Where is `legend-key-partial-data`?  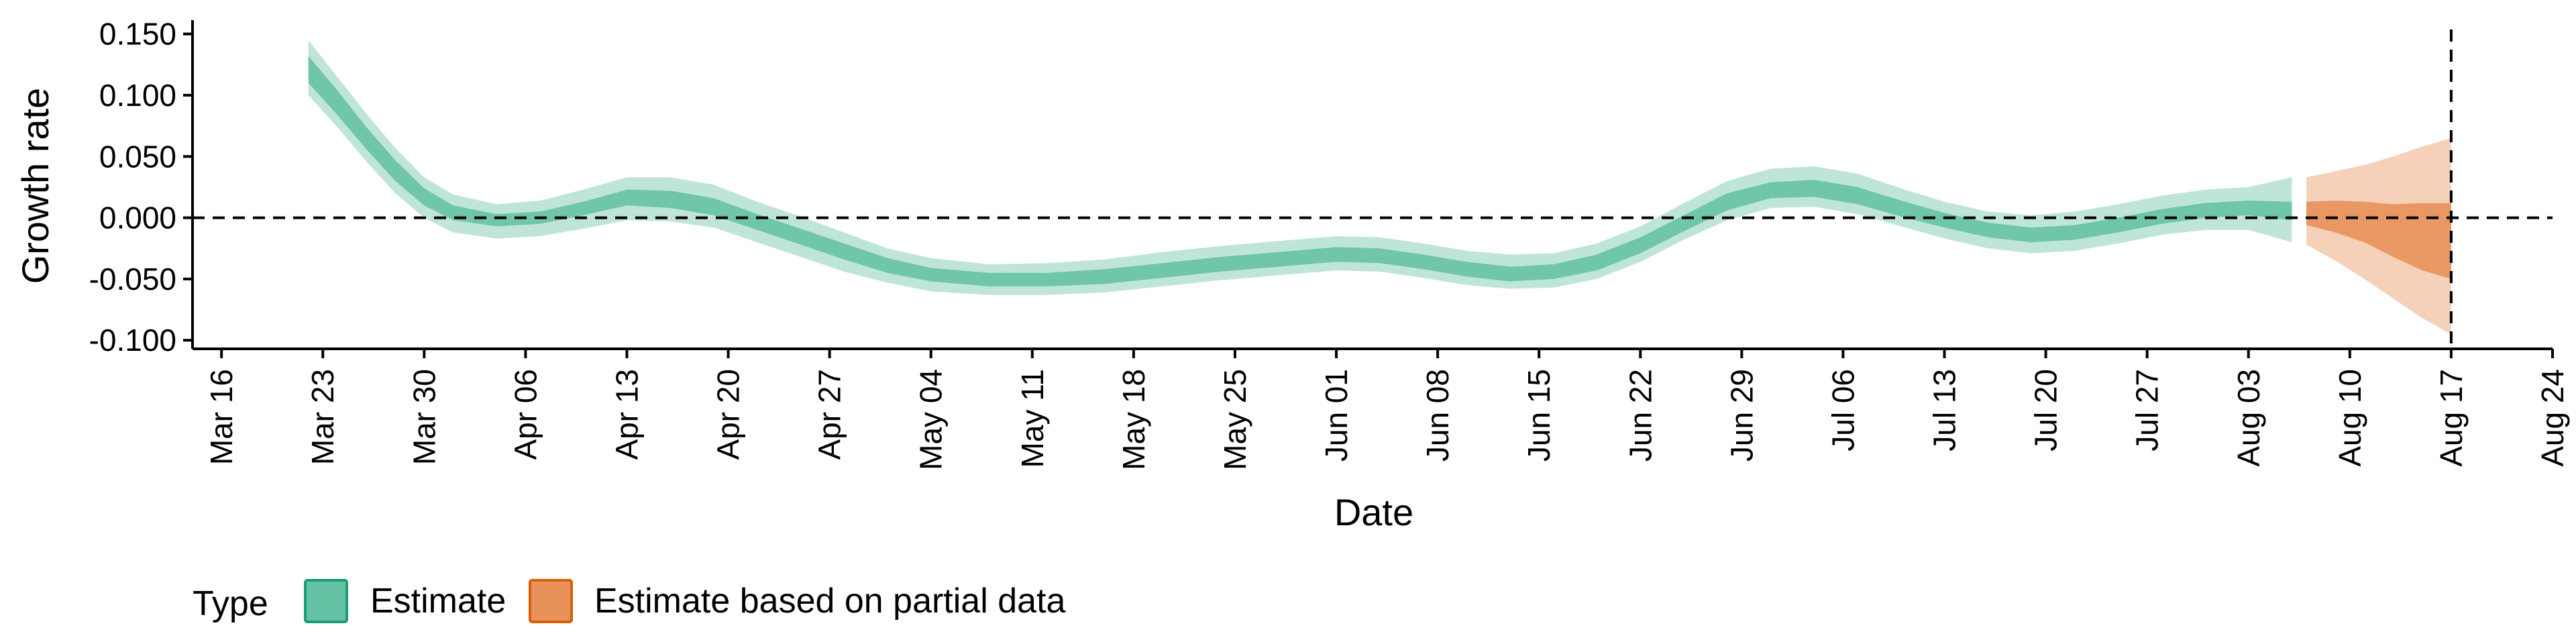
legend-key-partial-data is located at coordinates (551, 601).